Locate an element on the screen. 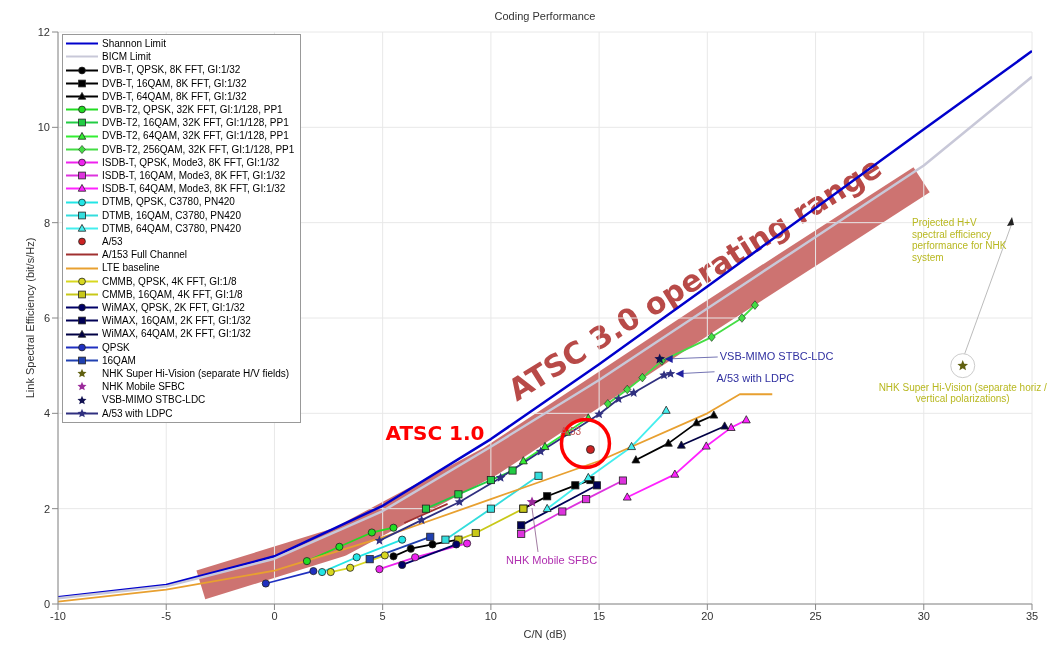  legend-label: WiMAX, 64QAM, 2K FFT, GI:1/32 is located at coordinates (176, 334).